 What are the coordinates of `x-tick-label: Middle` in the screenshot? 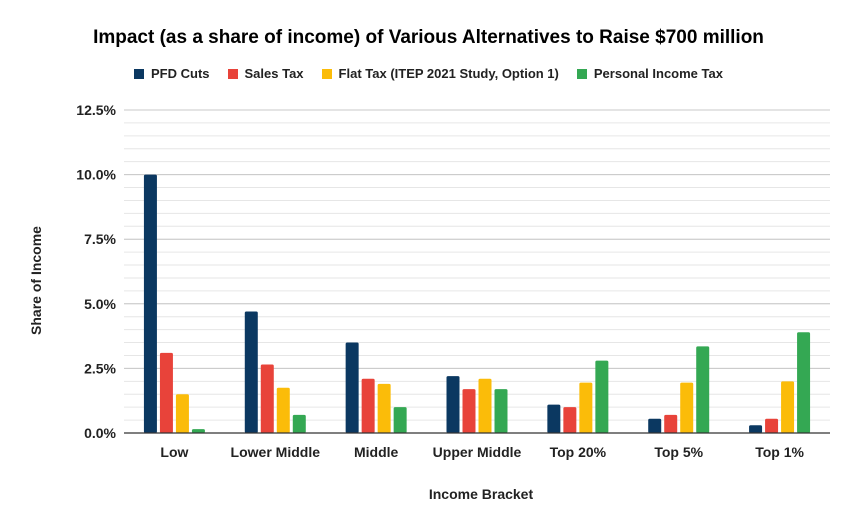 It's located at (376, 452).